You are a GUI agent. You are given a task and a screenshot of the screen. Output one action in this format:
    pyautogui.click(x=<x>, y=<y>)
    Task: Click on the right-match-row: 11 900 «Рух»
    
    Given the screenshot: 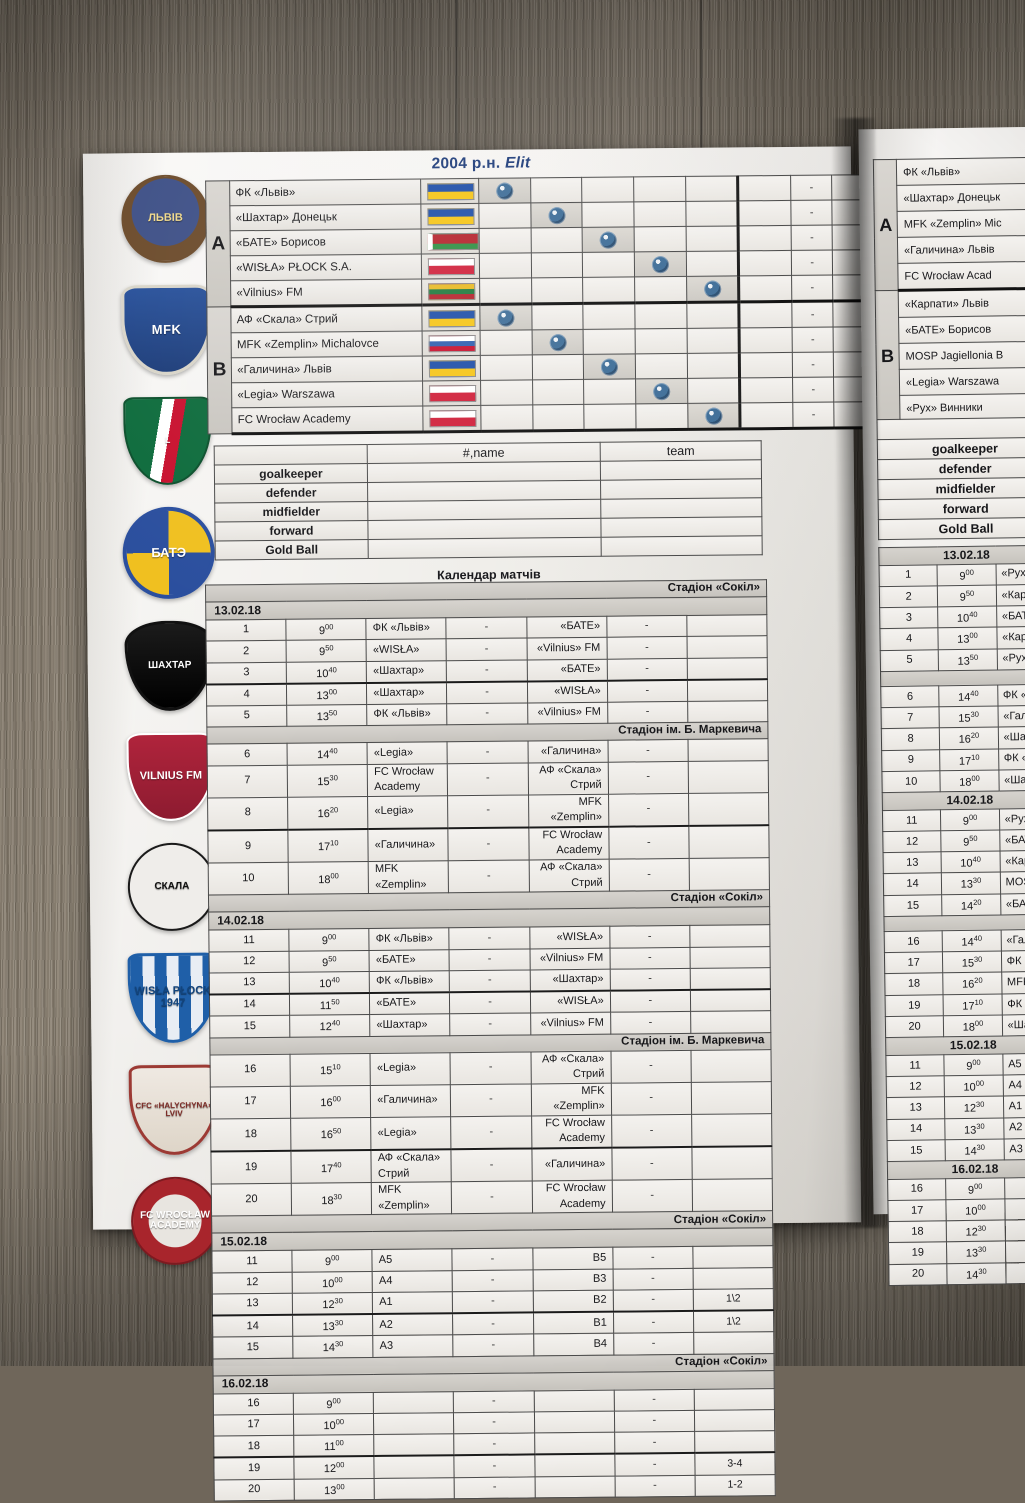 What is the action you would take?
    pyautogui.click(x=953, y=819)
    